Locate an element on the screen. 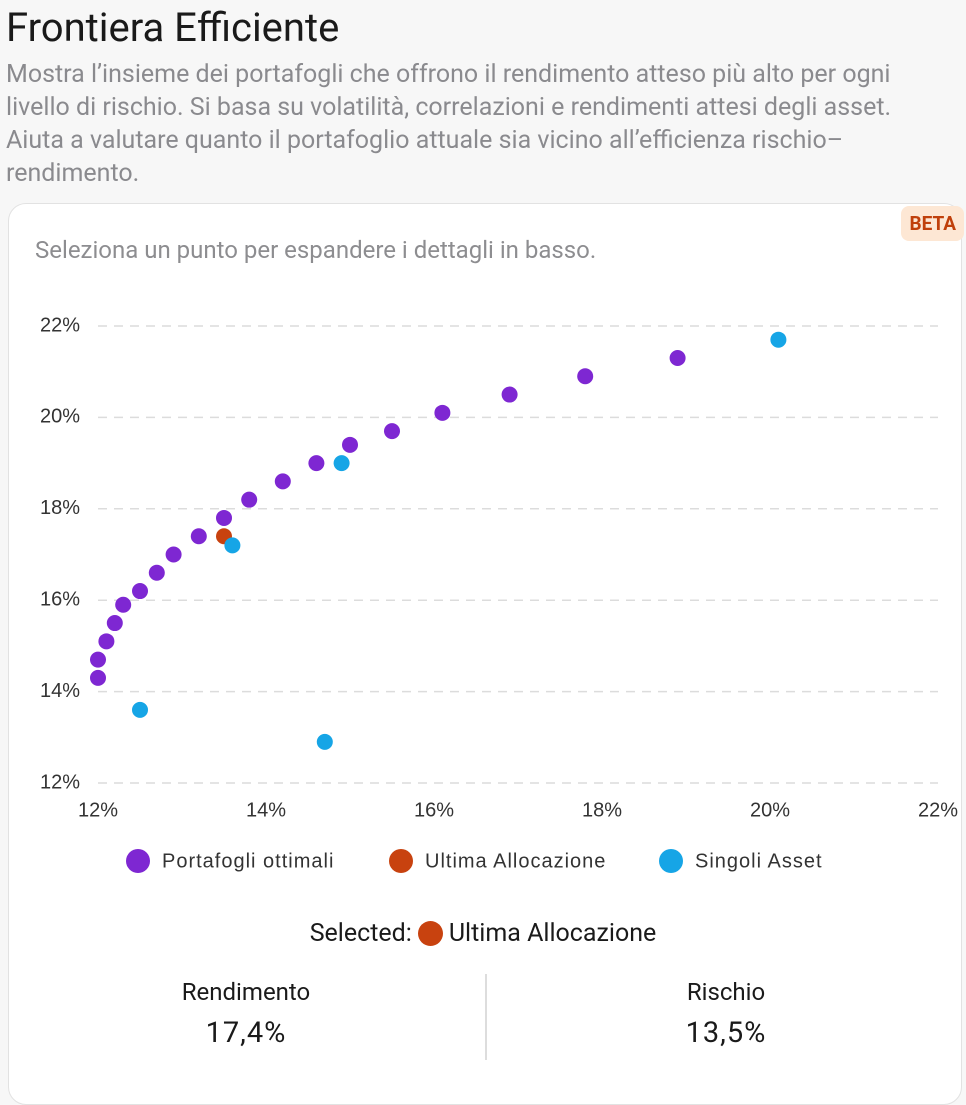 The image size is (966, 1105). page-title: Frontiera Efficiente is located at coordinates (173, 27).